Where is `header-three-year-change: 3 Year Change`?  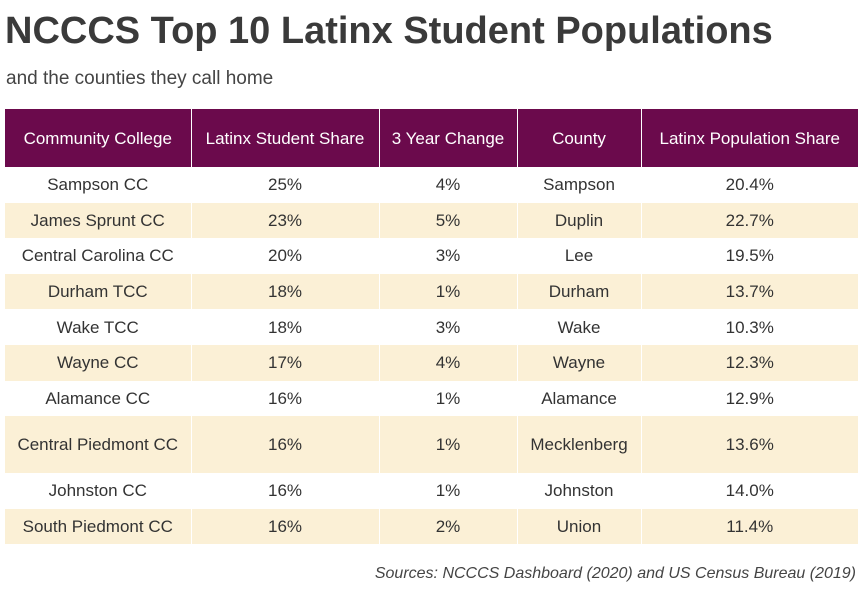 header-three-year-change: 3 Year Change is located at coordinates (448, 138).